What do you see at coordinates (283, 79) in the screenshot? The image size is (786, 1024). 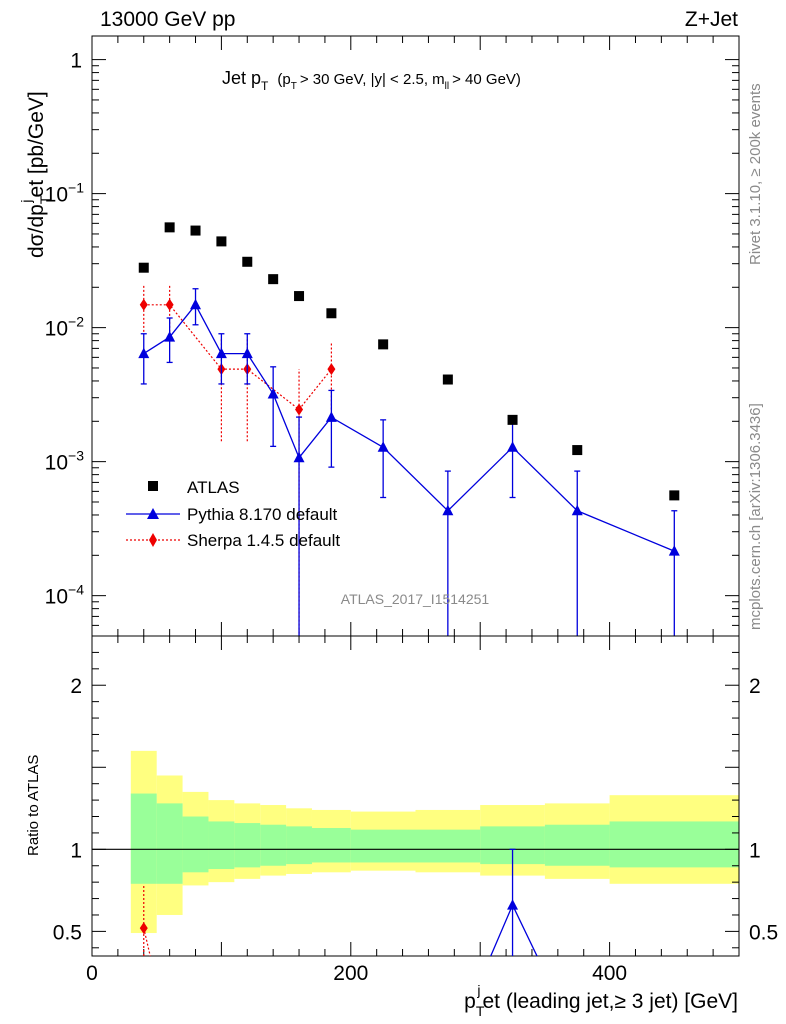 I see `title-cuts-open: (p` at bounding box center [283, 79].